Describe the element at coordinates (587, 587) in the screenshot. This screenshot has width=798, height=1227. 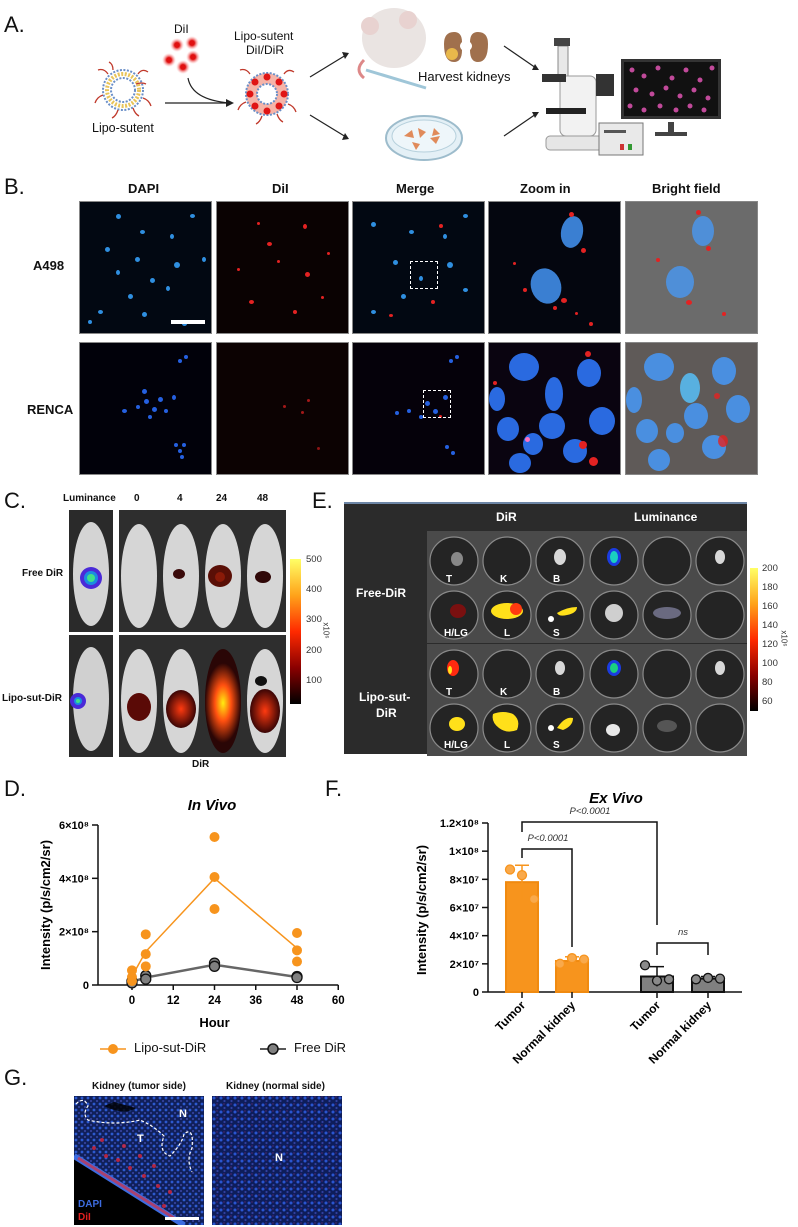
I see `e-free-dir-plate-image` at that location.